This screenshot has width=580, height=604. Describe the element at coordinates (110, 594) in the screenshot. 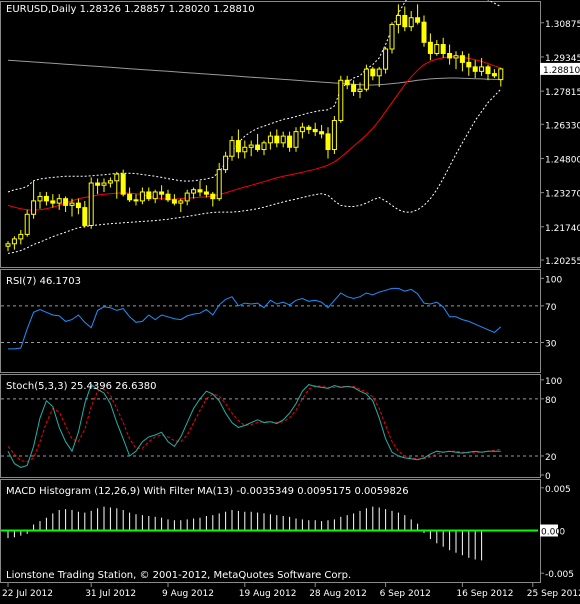

I see `x-tick-label-1: 31 Jul 2012` at that location.